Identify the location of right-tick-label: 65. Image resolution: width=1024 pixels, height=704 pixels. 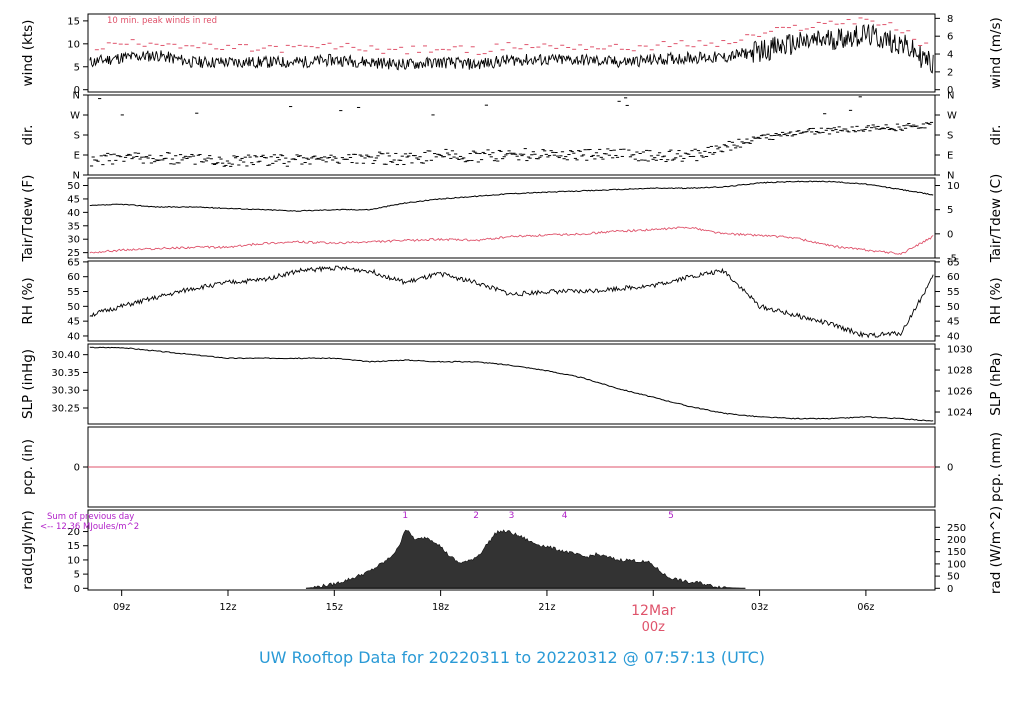
(953, 262).